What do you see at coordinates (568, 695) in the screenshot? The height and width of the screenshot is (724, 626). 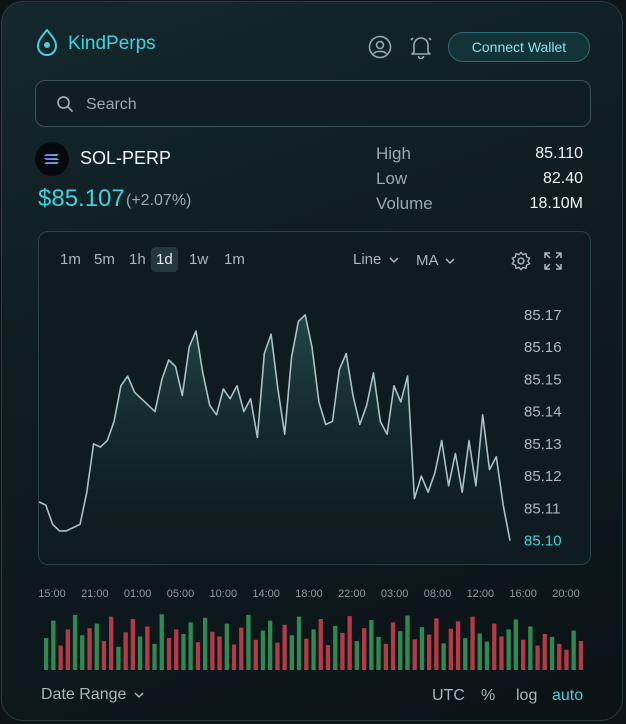 I see `auto-toggle: auto` at bounding box center [568, 695].